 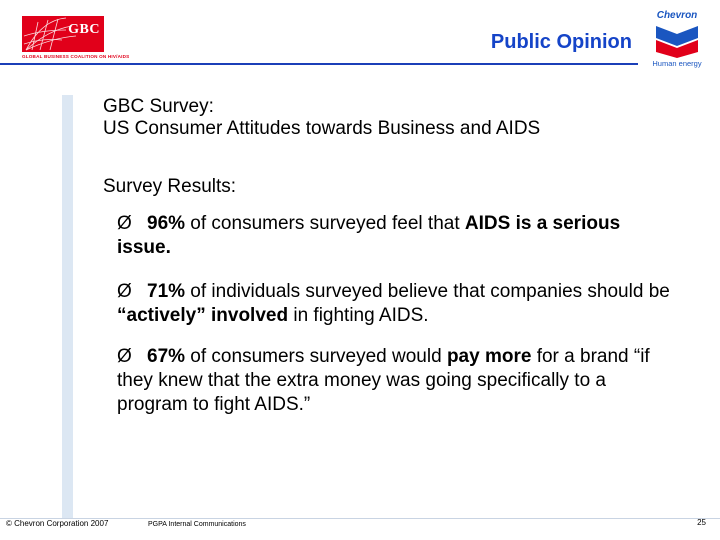 I want to click on gbc-logo-text: GBC, so click(x=84, y=29).